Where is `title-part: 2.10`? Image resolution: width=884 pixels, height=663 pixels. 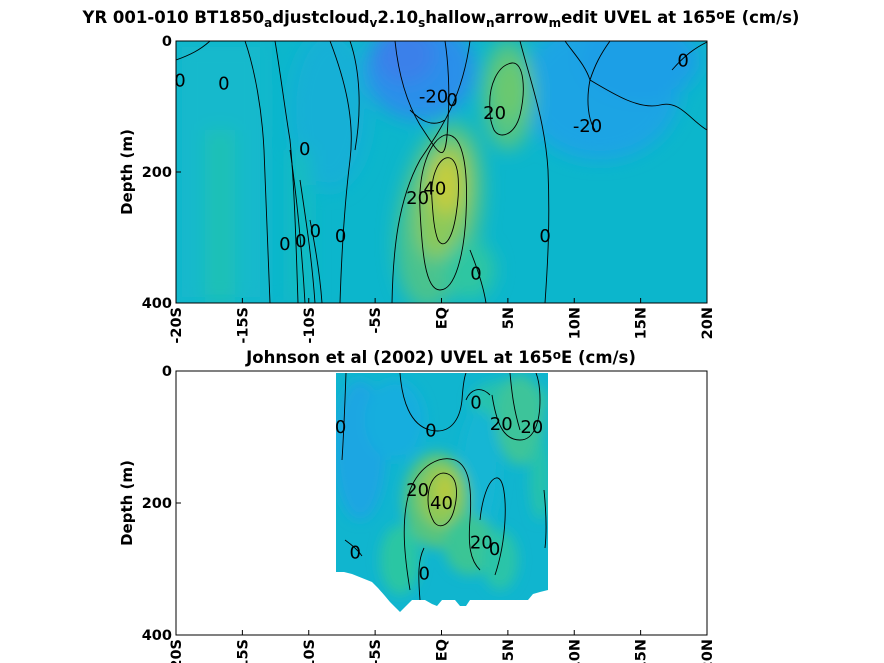 title-part: 2.10 is located at coordinates (397, 17).